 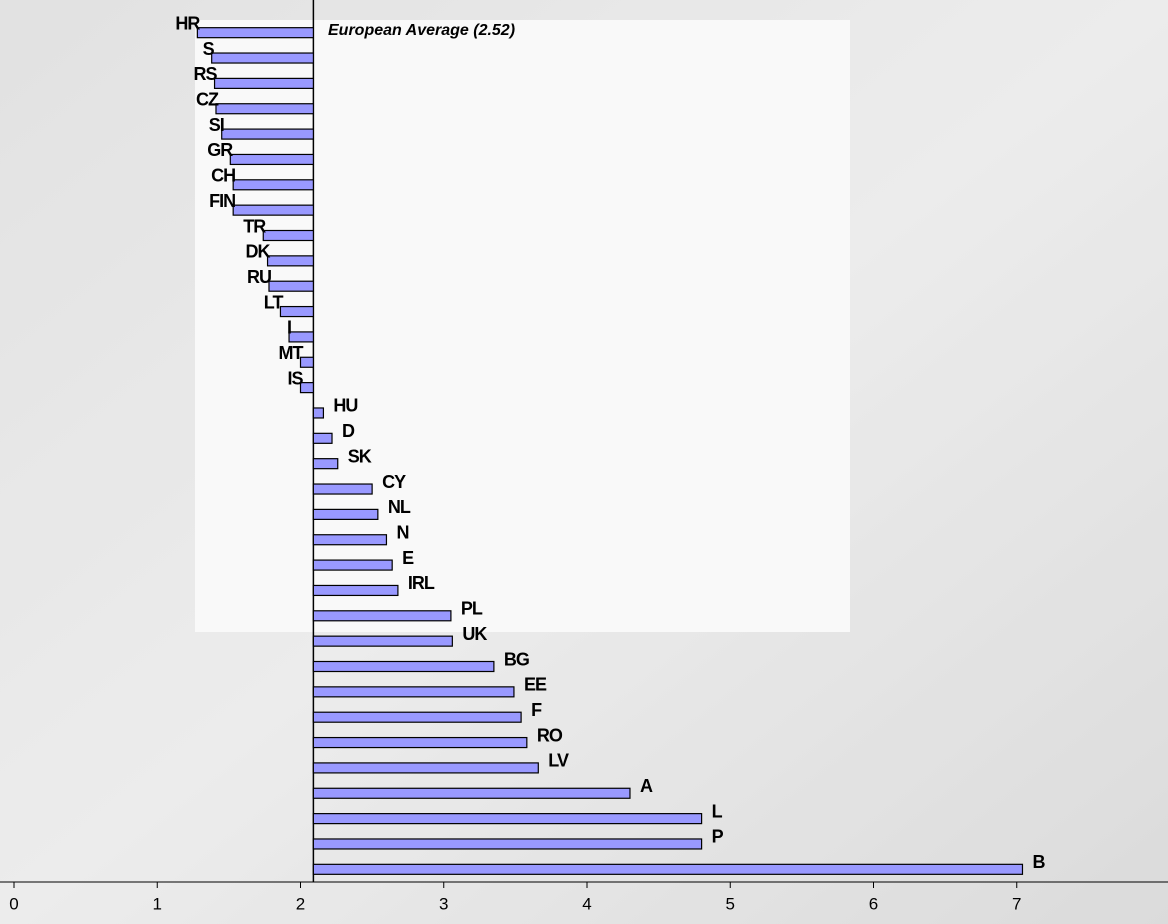 What do you see at coordinates (258, 252) in the screenshot?
I see `bar-label: DK` at bounding box center [258, 252].